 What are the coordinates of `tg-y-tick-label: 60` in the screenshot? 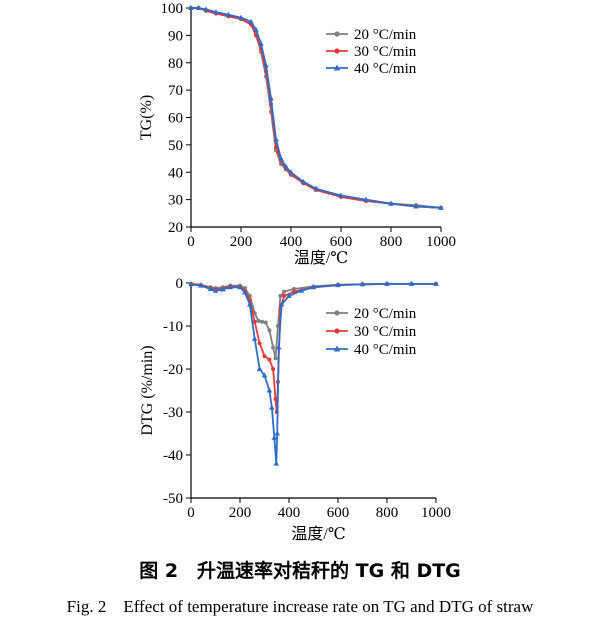 It's located at (175, 119).